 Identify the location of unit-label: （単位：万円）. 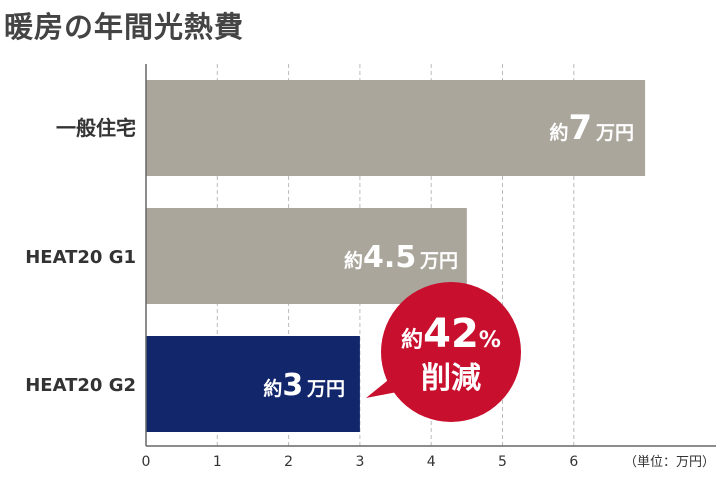
(669, 462).